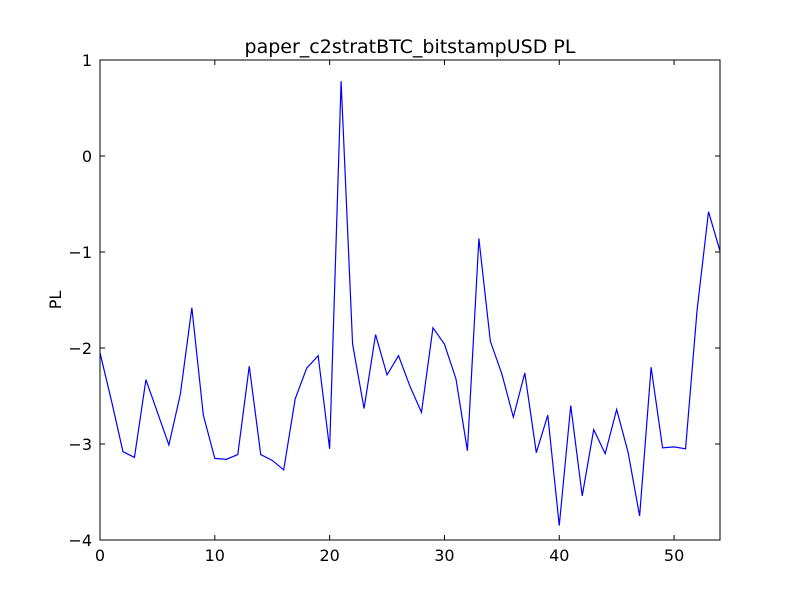 The height and width of the screenshot is (600, 800). What do you see at coordinates (674, 555) in the screenshot?
I see `x-tick-label: 50` at bounding box center [674, 555].